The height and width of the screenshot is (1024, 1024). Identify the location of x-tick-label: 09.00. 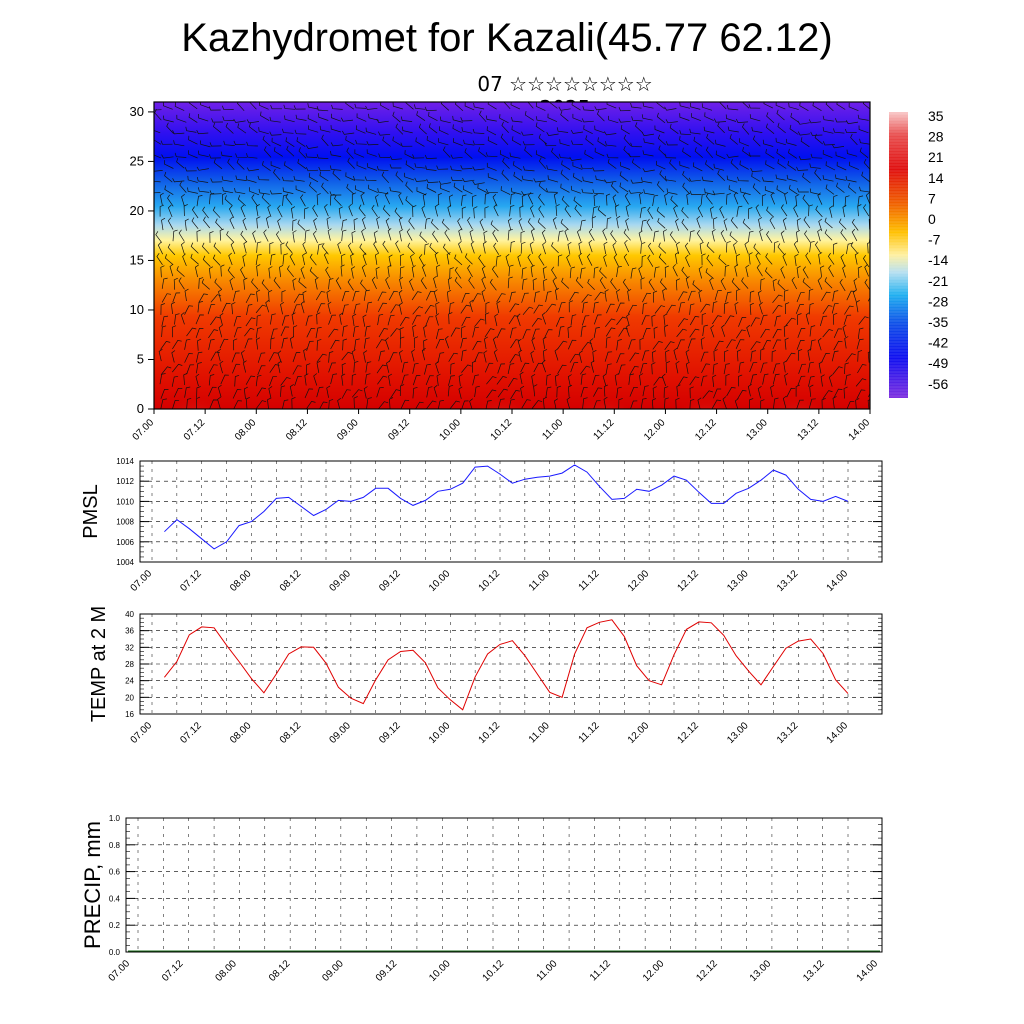
(341, 733).